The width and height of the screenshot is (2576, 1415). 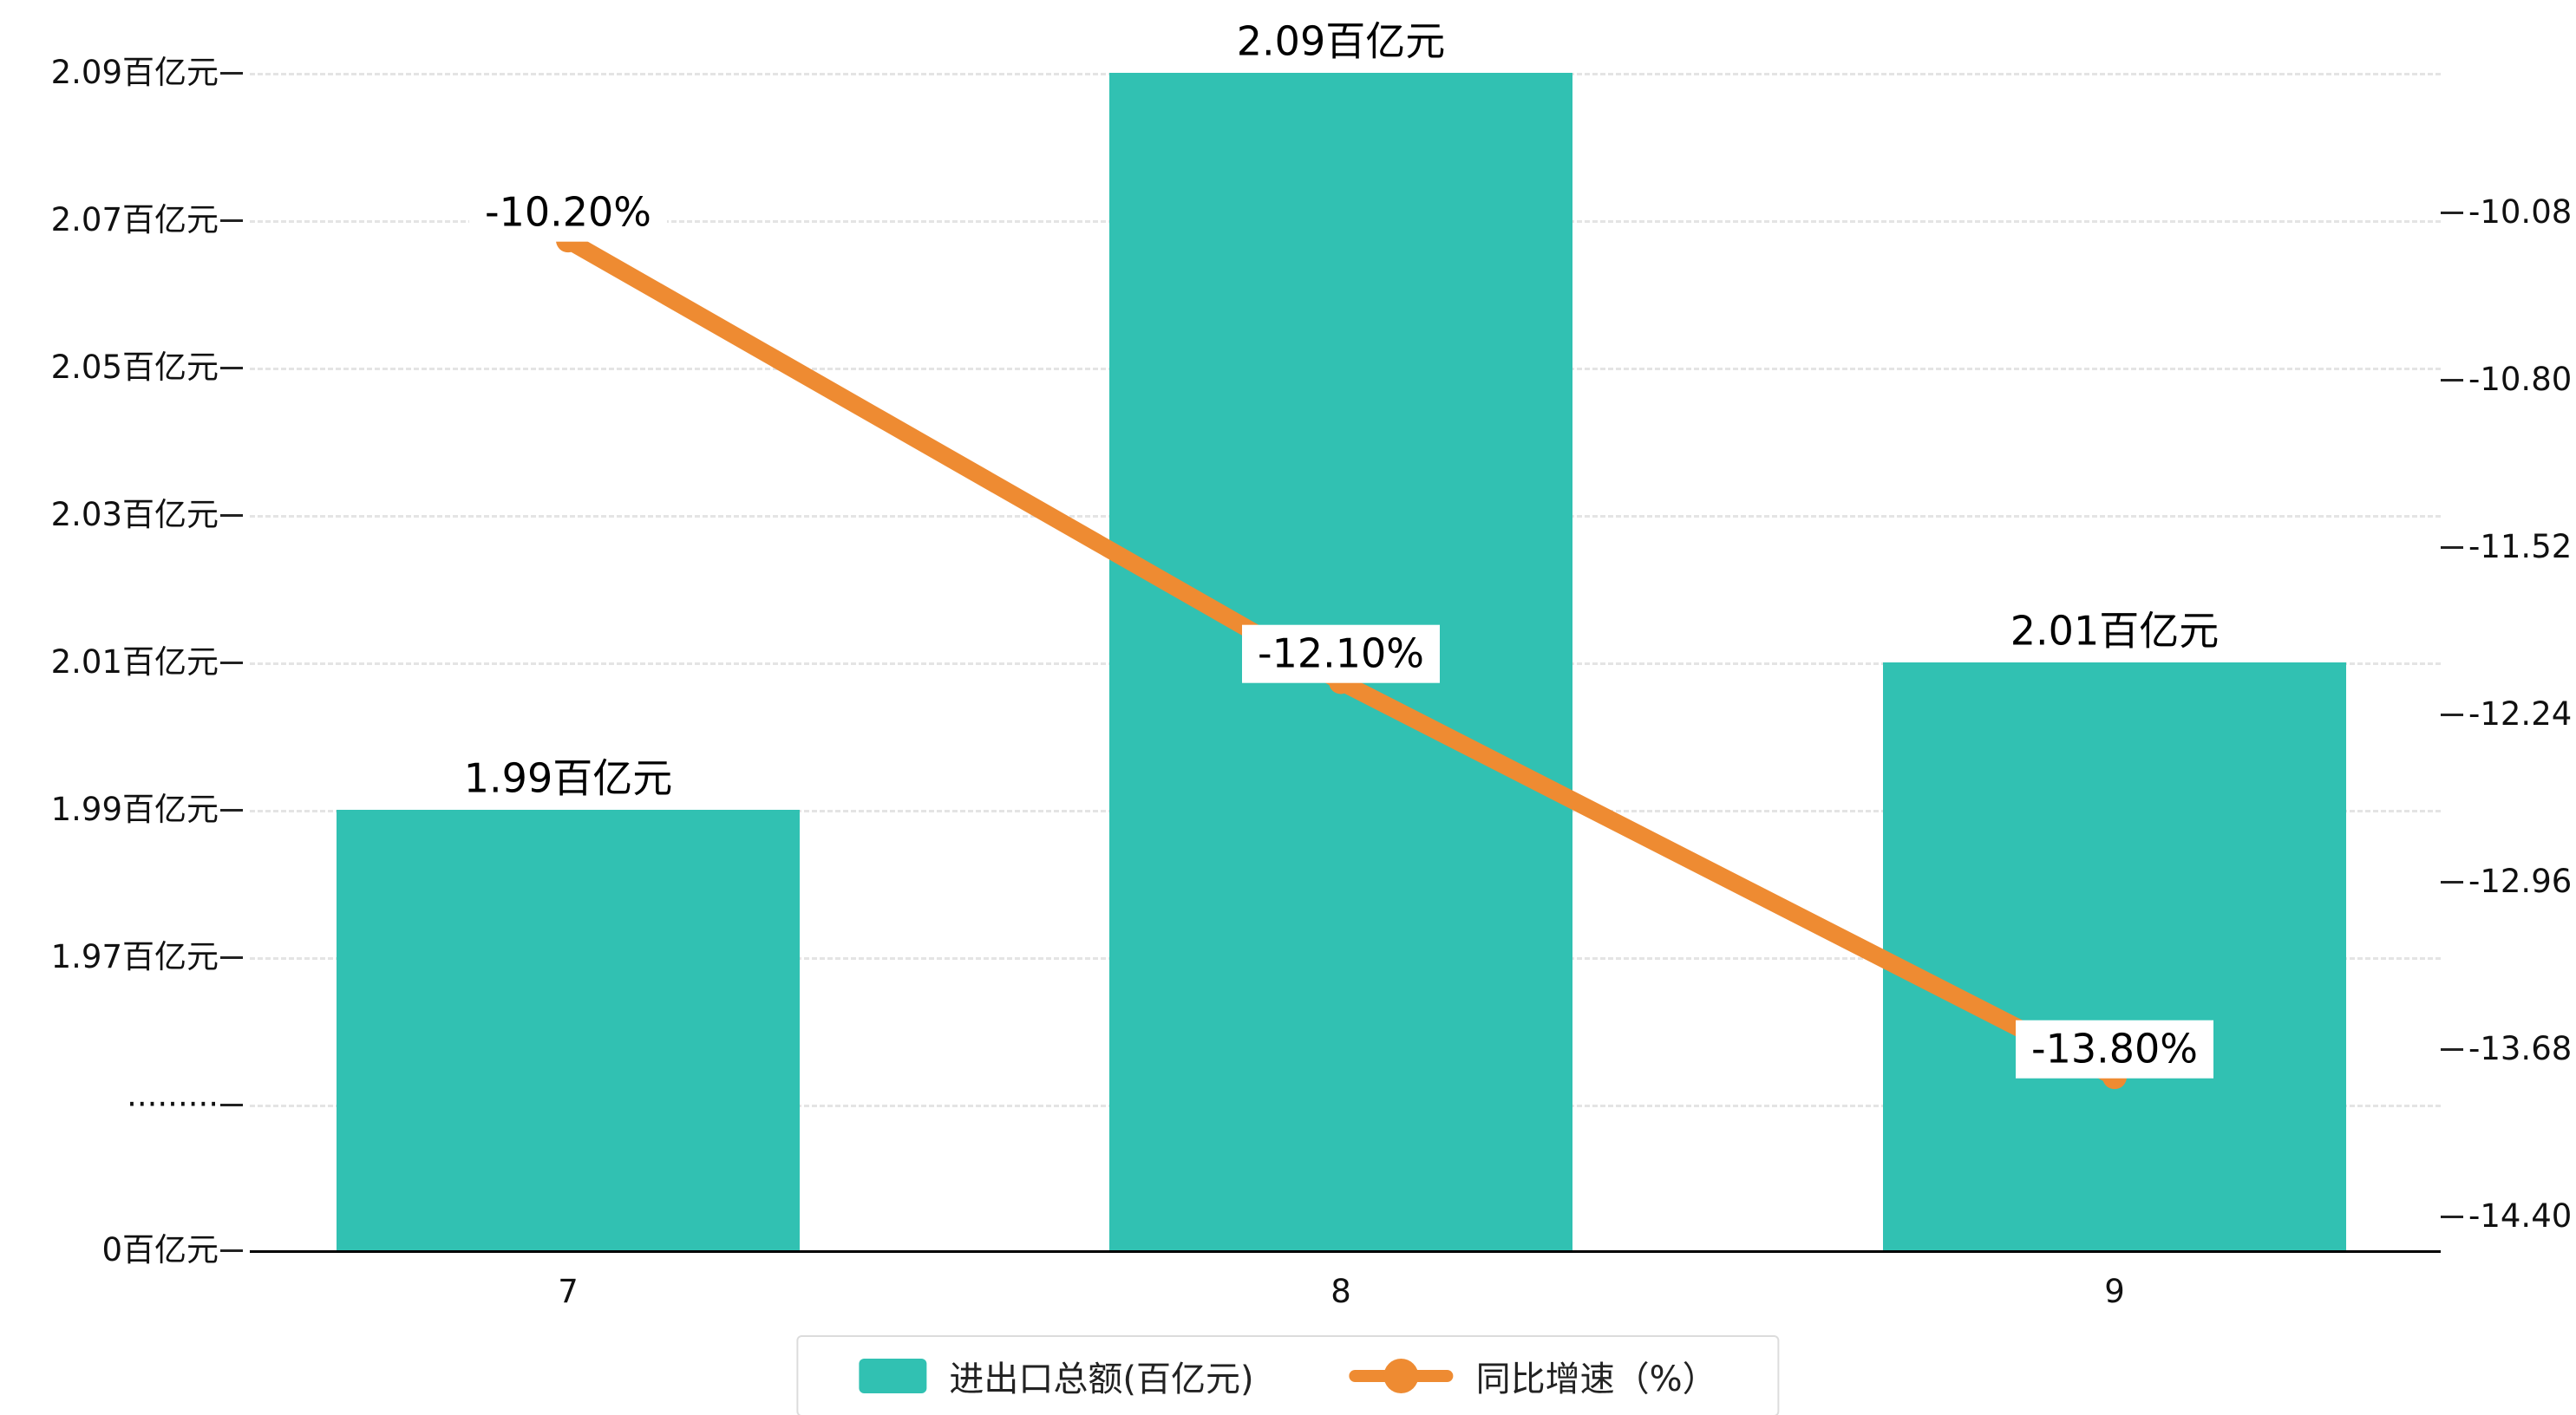 What do you see at coordinates (568, 1291) in the screenshot?
I see `x-axis-label: 7` at bounding box center [568, 1291].